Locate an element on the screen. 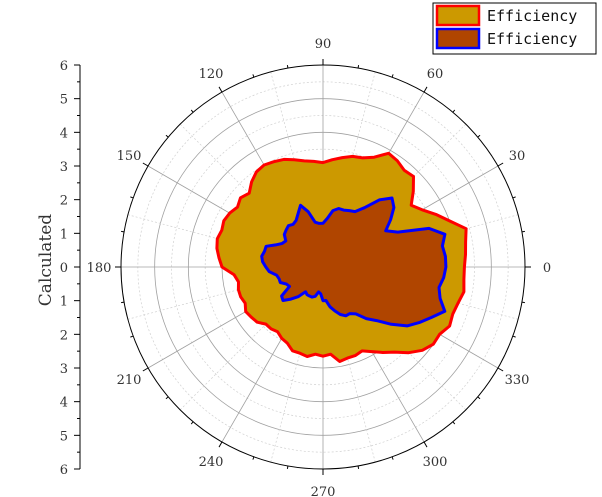 This screenshot has width=602, height=497. angle-tick-label: 90 is located at coordinates (323, 44).